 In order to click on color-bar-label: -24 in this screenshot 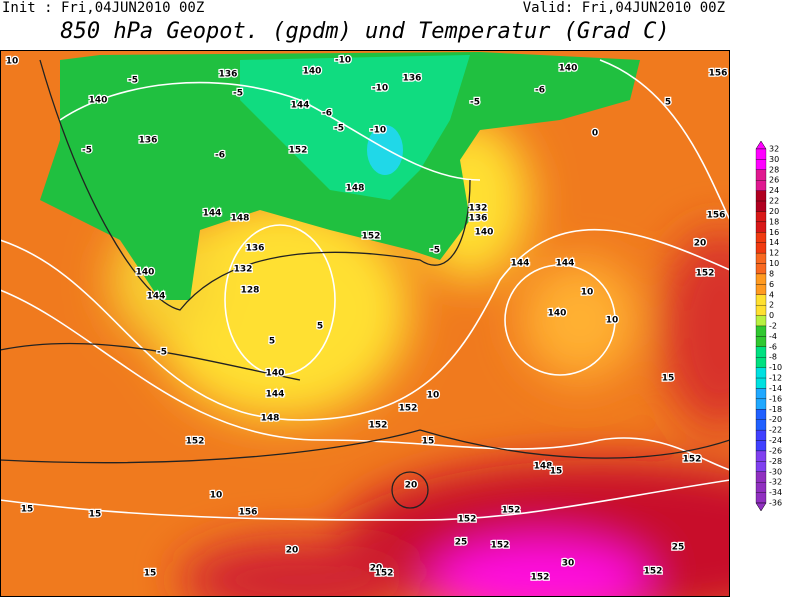, I will do `click(775, 440)`.